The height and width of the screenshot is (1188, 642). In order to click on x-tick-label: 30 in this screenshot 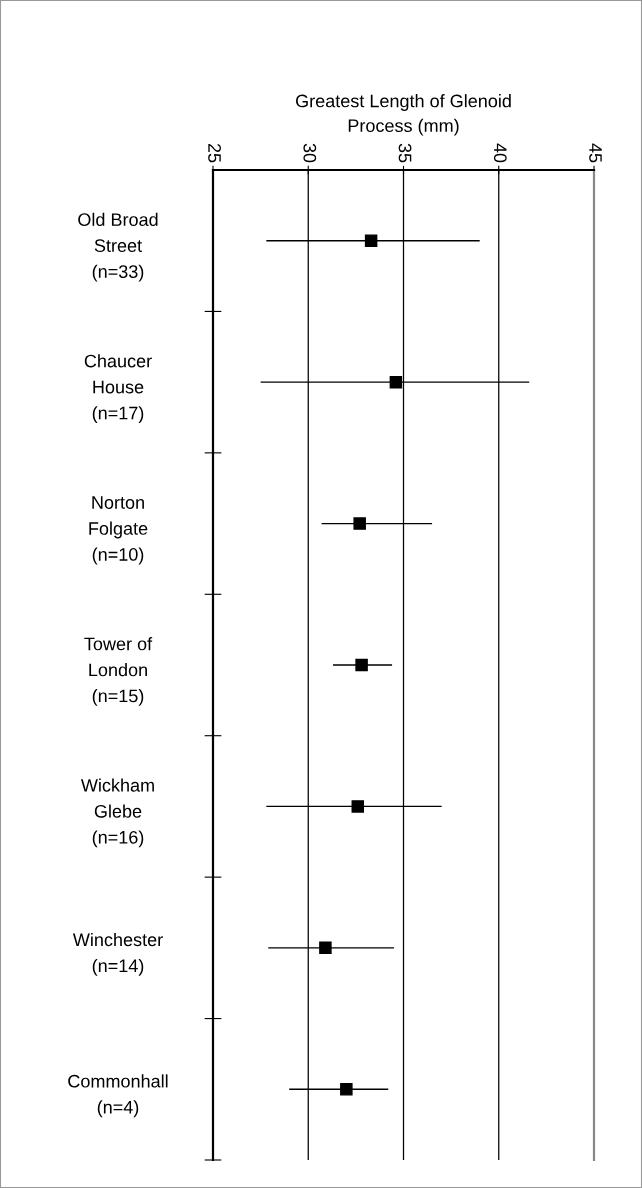, I will do `click(310, 153)`.